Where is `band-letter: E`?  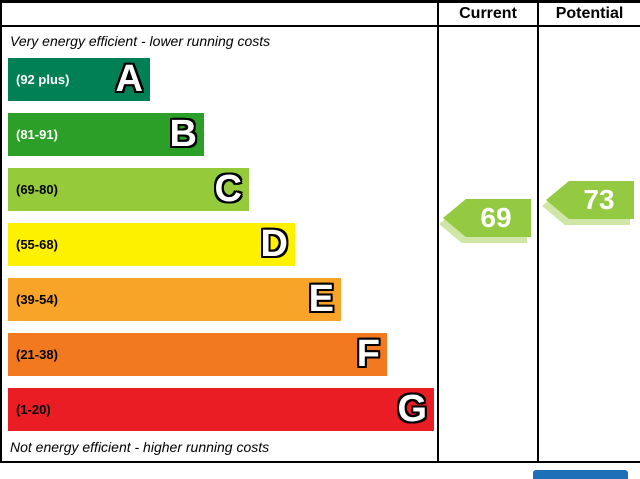 band-letter: E is located at coordinates (321, 299).